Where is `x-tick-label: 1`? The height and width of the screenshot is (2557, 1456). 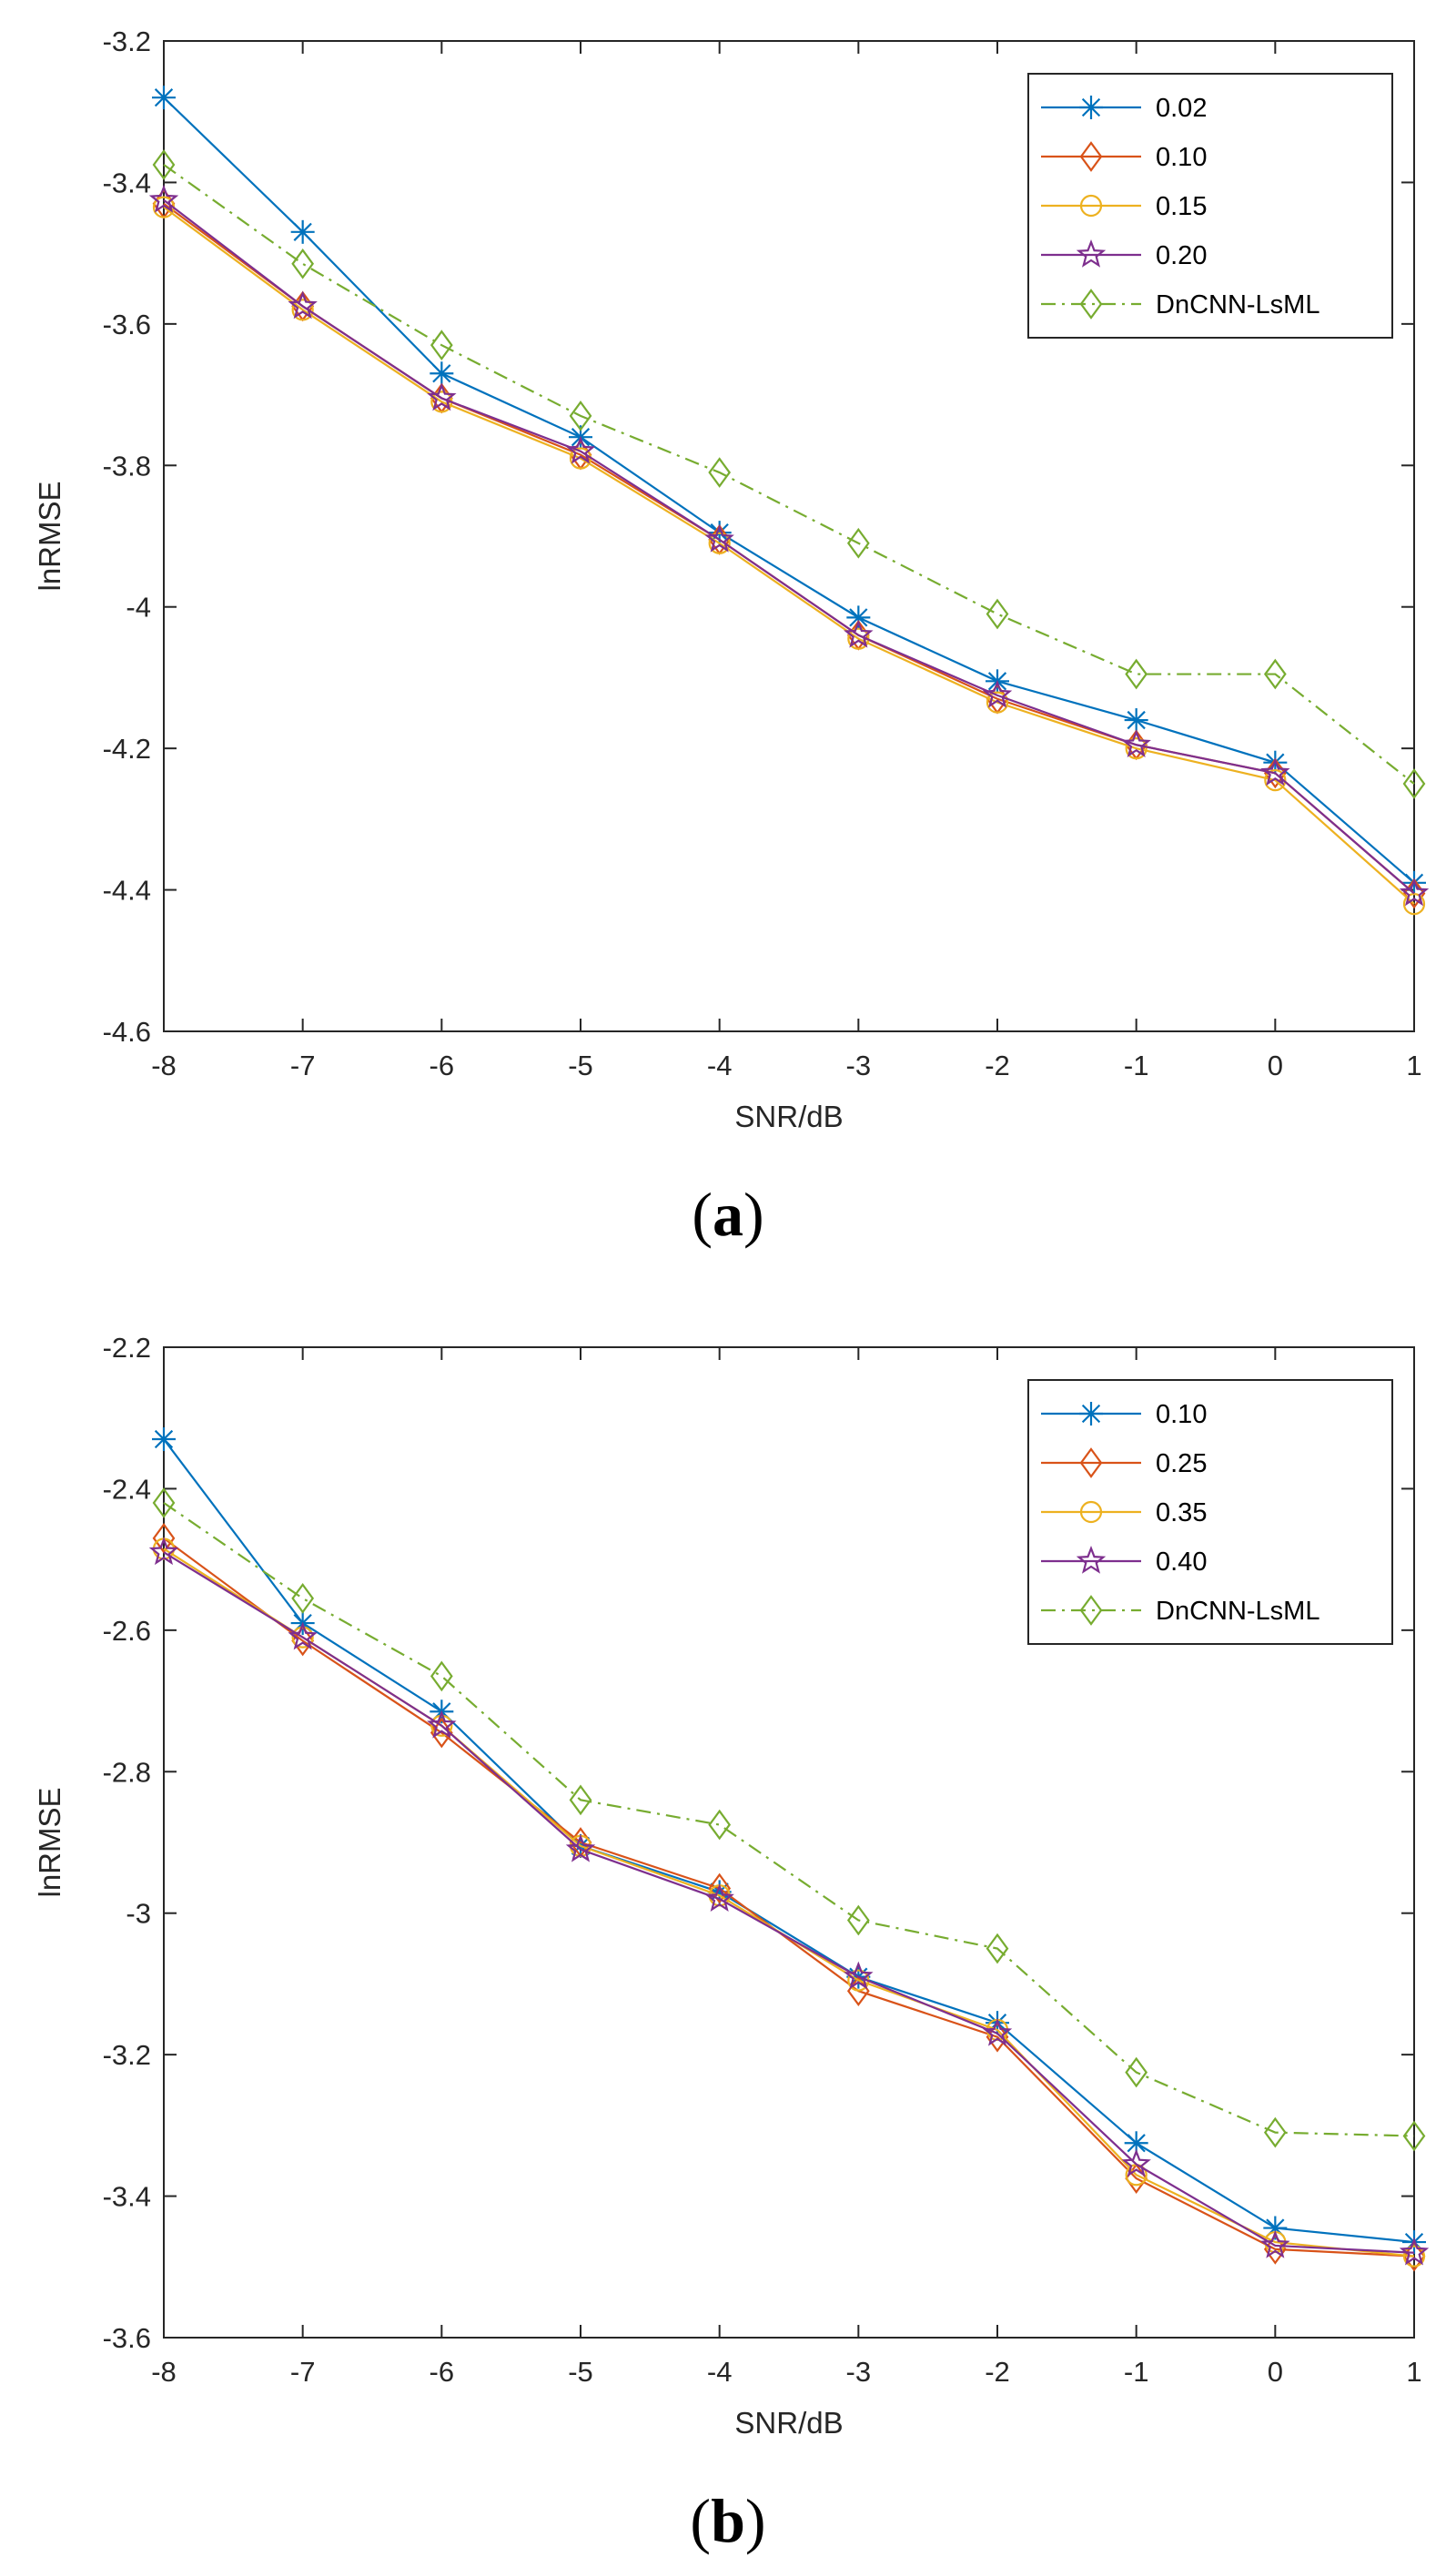
x-tick-label: 1 is located at coordinates (1414, 2372).